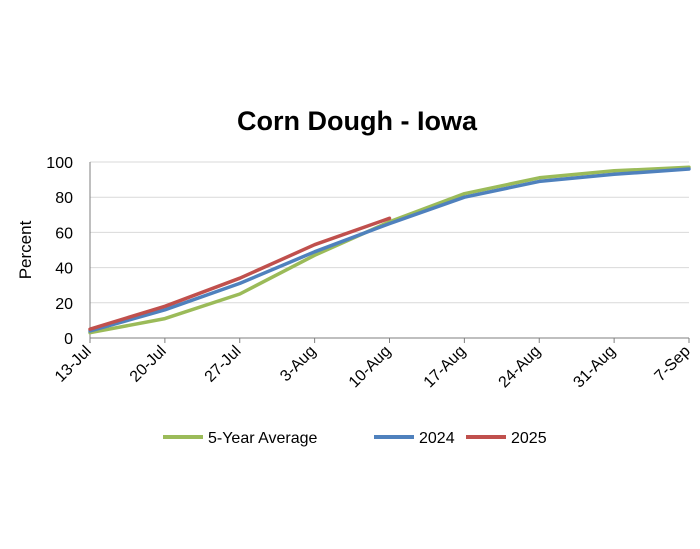  Describe the element at coordinates (370, 367) in the screenshot. I see `x-tick-label: 10-Aug` at that location.